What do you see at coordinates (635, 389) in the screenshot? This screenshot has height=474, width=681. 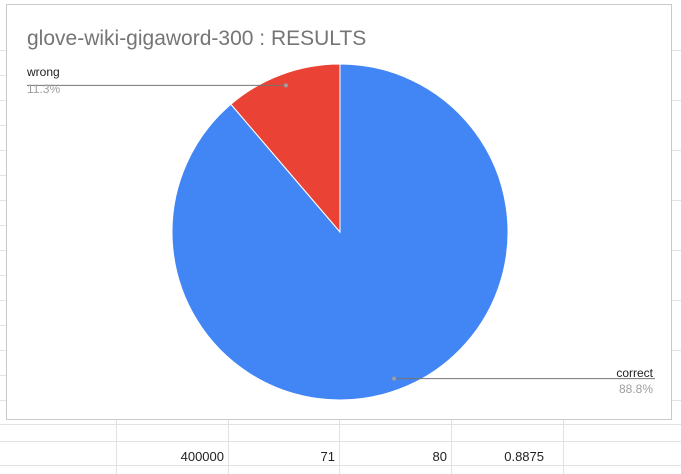 I see `label-correct-percent: 88.8%` at bounding box center [635, 389].